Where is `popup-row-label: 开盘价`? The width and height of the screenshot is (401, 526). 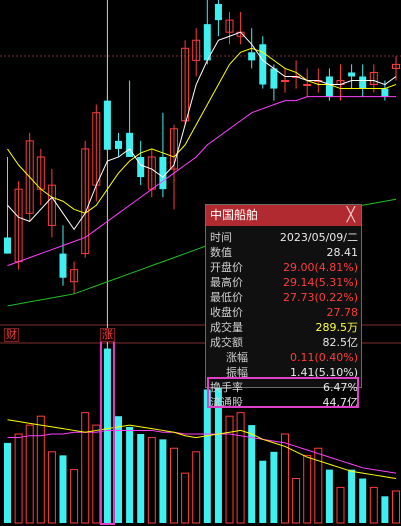 popup-row-label: 开盘价 is located at coordinates (226, 267).